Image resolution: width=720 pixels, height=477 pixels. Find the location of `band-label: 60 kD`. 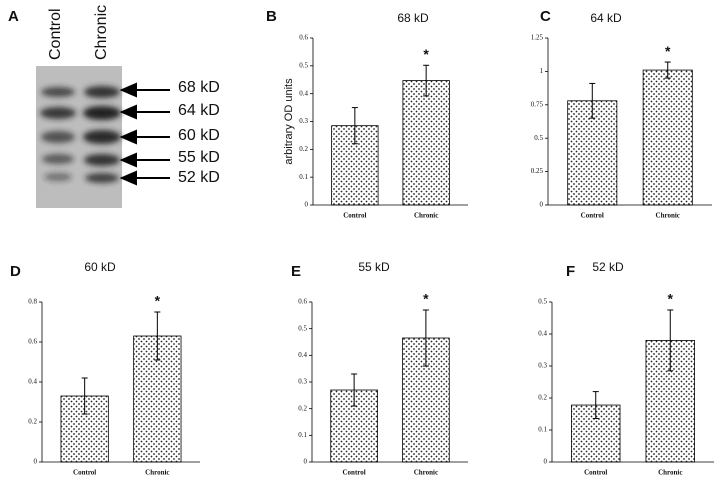

band-label: 60 kD is located at coordinates (199, 135).